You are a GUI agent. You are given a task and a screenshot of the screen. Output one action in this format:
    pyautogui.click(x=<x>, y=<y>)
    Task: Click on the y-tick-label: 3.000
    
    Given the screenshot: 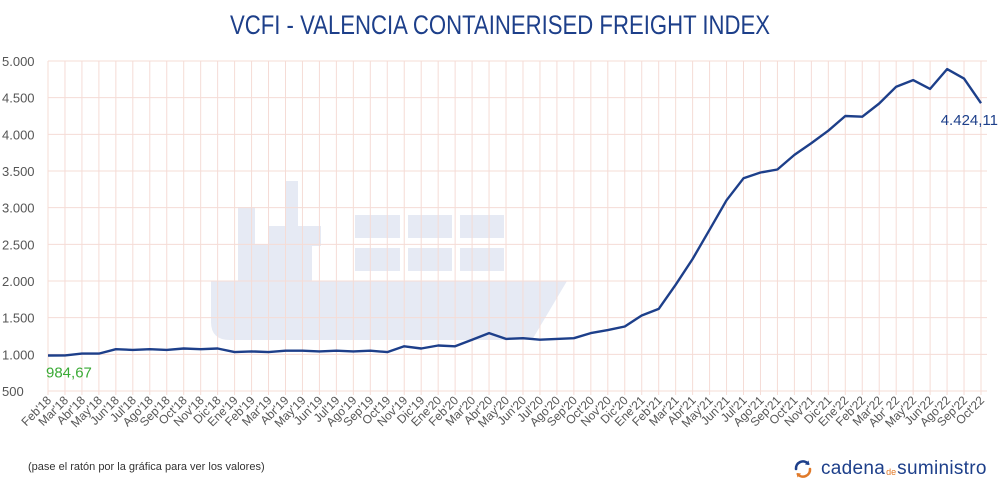 What is the action you would take?
    pyautogui.click(x=18, y=208)
    